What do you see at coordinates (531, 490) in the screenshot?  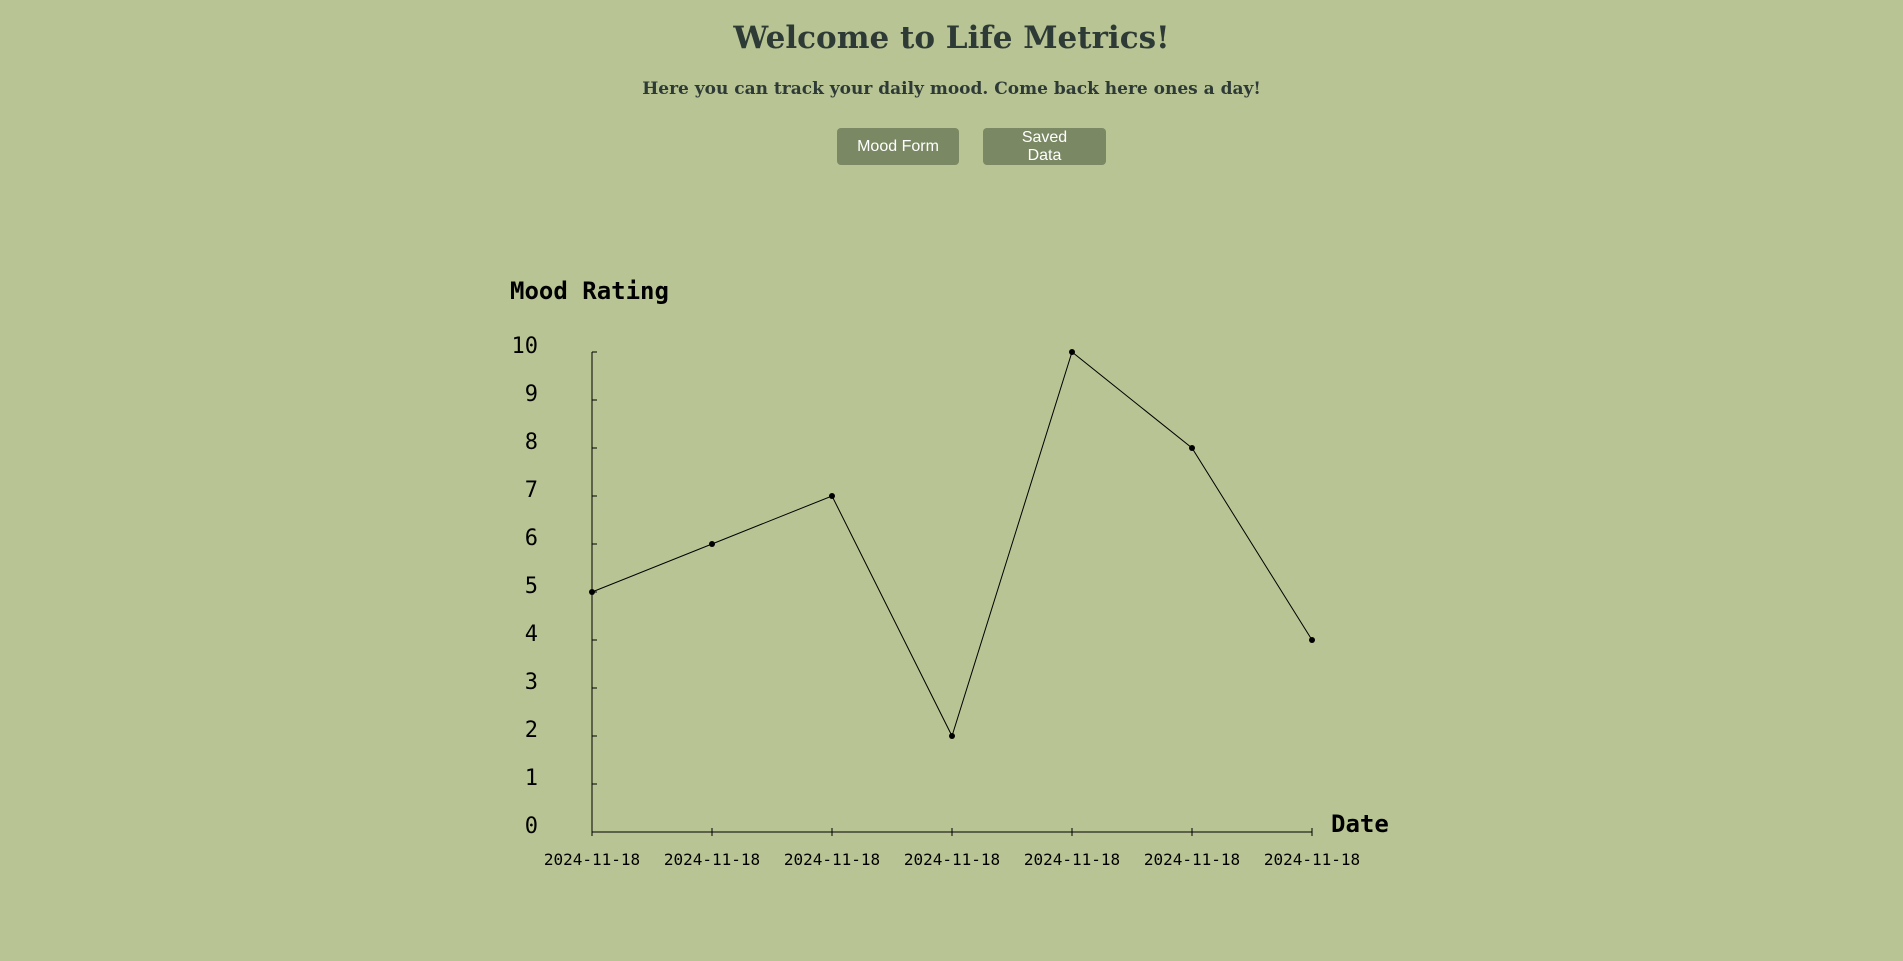 I see `y-tick-label: 7` at bounding box center [531, 490].